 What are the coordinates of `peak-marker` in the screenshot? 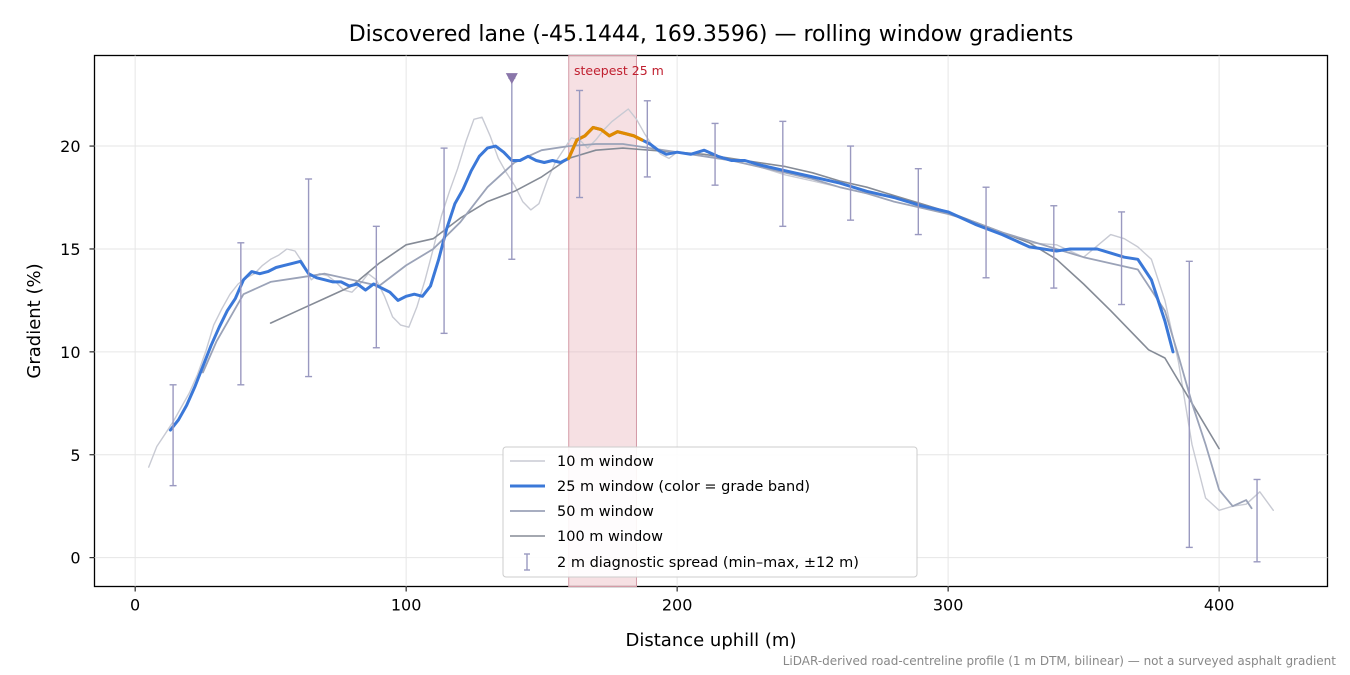 It's located at (511, 79).